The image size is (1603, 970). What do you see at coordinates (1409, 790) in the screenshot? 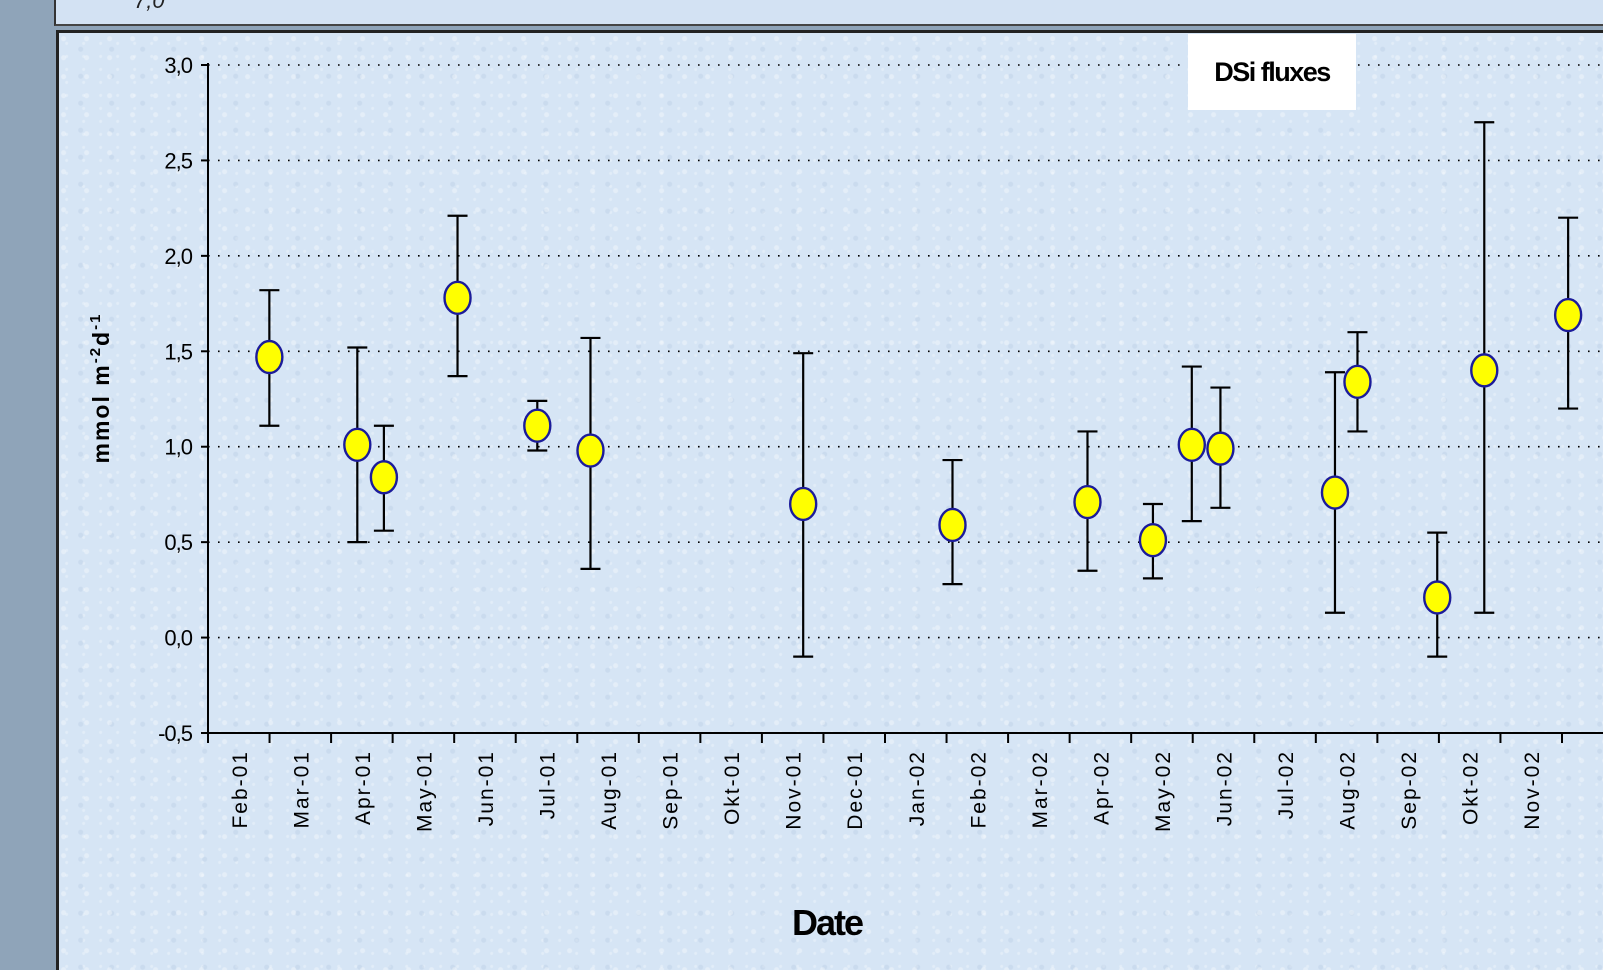
I see `x-tick-label: Sep-02` at bounding box center [1409, 790].